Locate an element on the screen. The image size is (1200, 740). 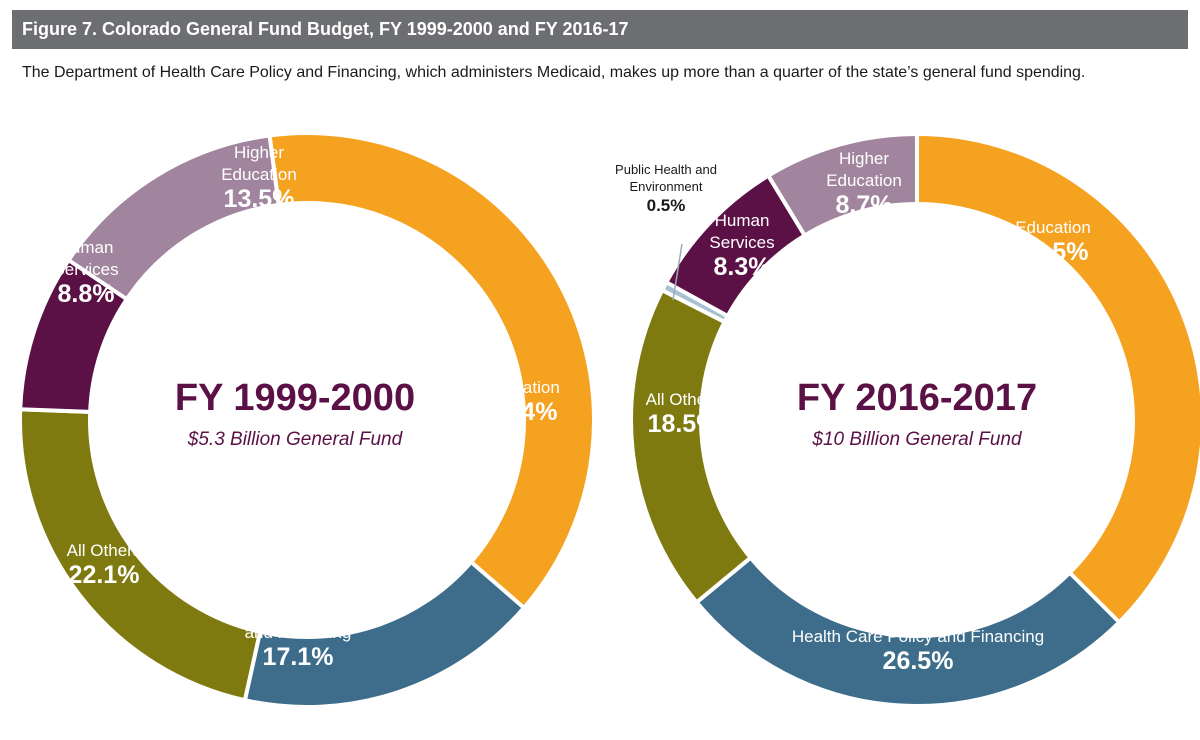
slice-label-health-care-policy-and-financing: and Financing is located at coordinates (298, 632).